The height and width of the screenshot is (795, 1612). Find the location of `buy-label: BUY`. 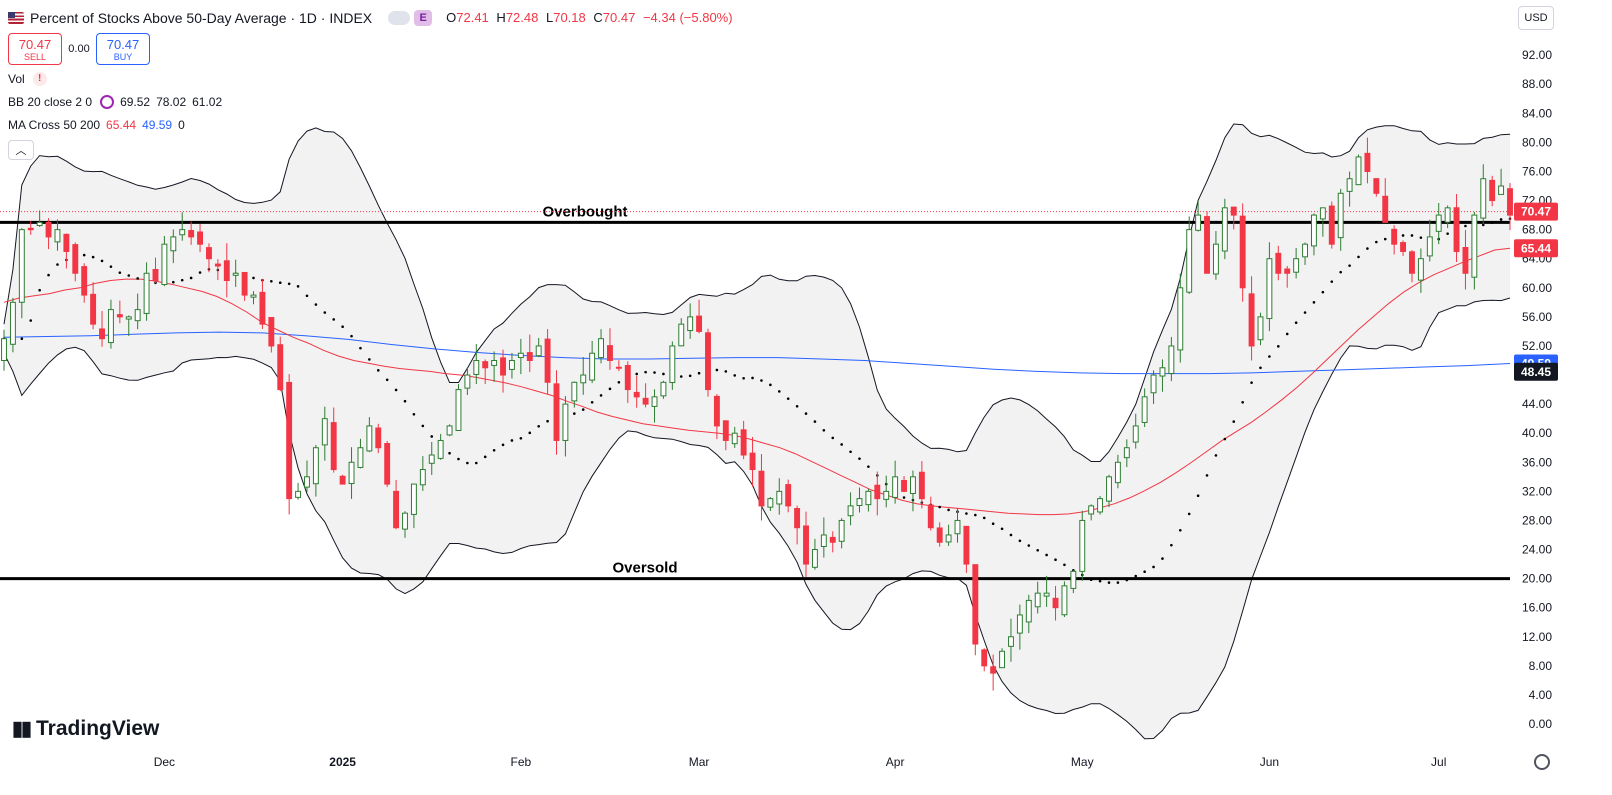

buy-label: BUY is located at coordinates (123, 56).